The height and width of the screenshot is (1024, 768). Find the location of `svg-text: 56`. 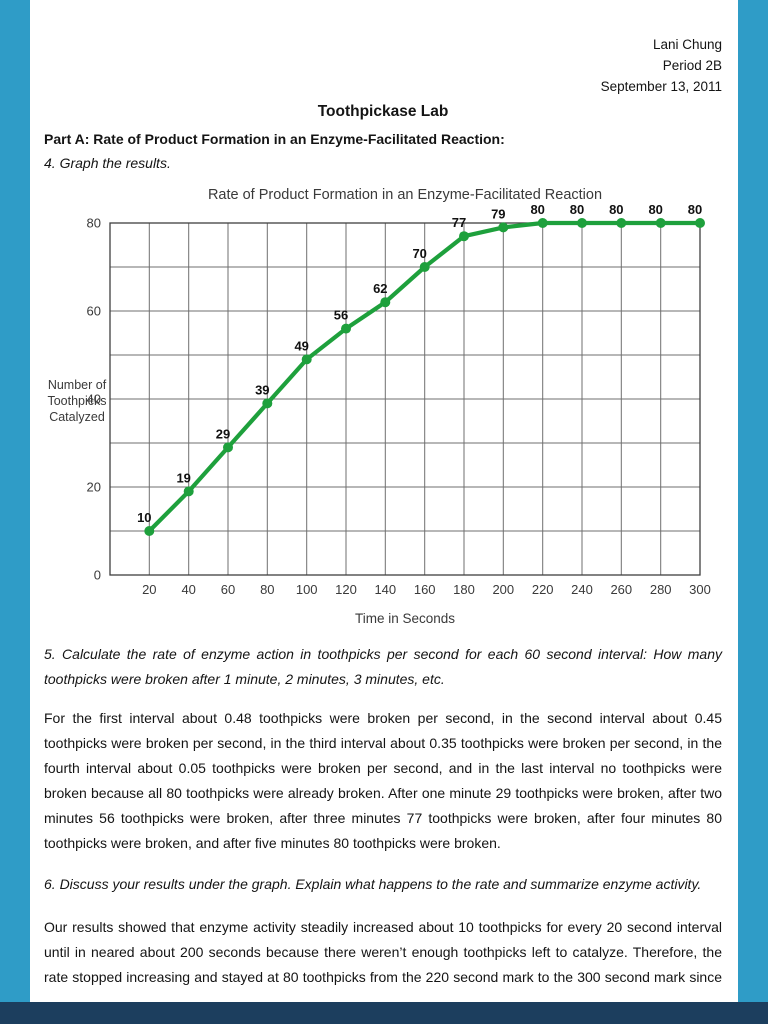

svg-text: 56 is located at coordinates (341, 315).